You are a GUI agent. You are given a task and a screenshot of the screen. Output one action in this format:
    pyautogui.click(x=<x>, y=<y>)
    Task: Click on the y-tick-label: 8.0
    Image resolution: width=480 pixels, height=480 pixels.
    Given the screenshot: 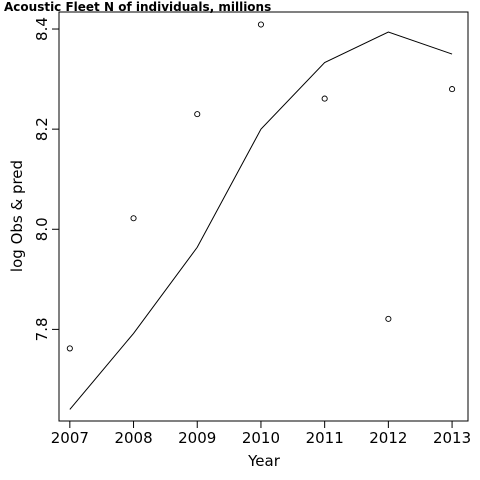 What is the action you would take?
    pyautogui.click(x=42, y=229)
    